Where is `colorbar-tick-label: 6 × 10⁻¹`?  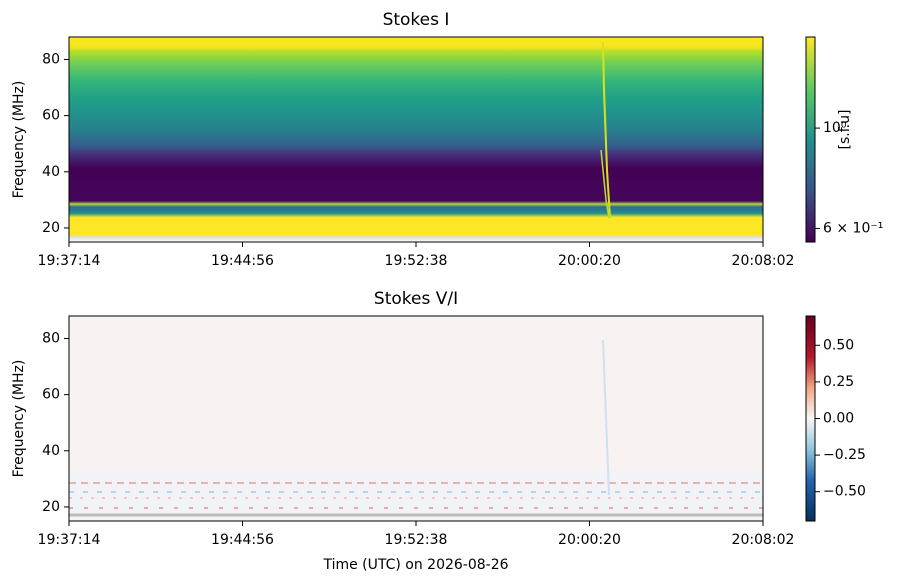
colorbar-tick-label: 6 × 10⁻¹ is located at coordinates (853, 228).